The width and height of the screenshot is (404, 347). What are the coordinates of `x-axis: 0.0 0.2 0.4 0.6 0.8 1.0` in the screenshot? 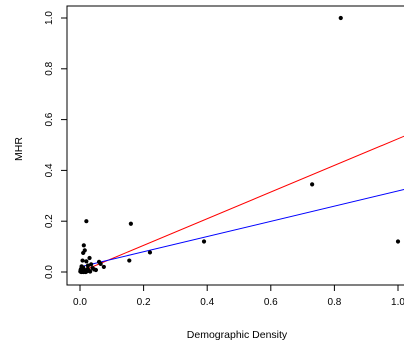 It's located at (238, 296).